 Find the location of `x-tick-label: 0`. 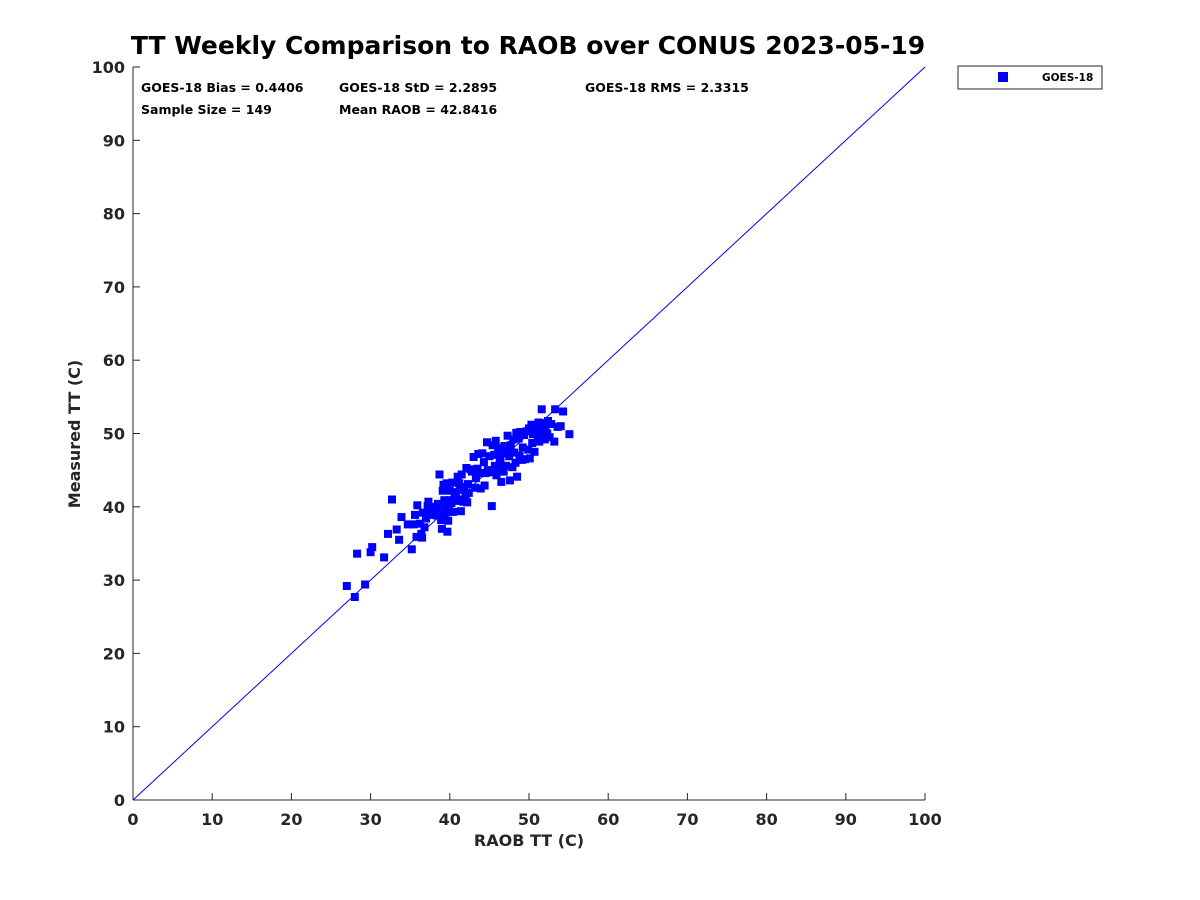

x-tick-label: 0 is located at coordinates (132, 819).